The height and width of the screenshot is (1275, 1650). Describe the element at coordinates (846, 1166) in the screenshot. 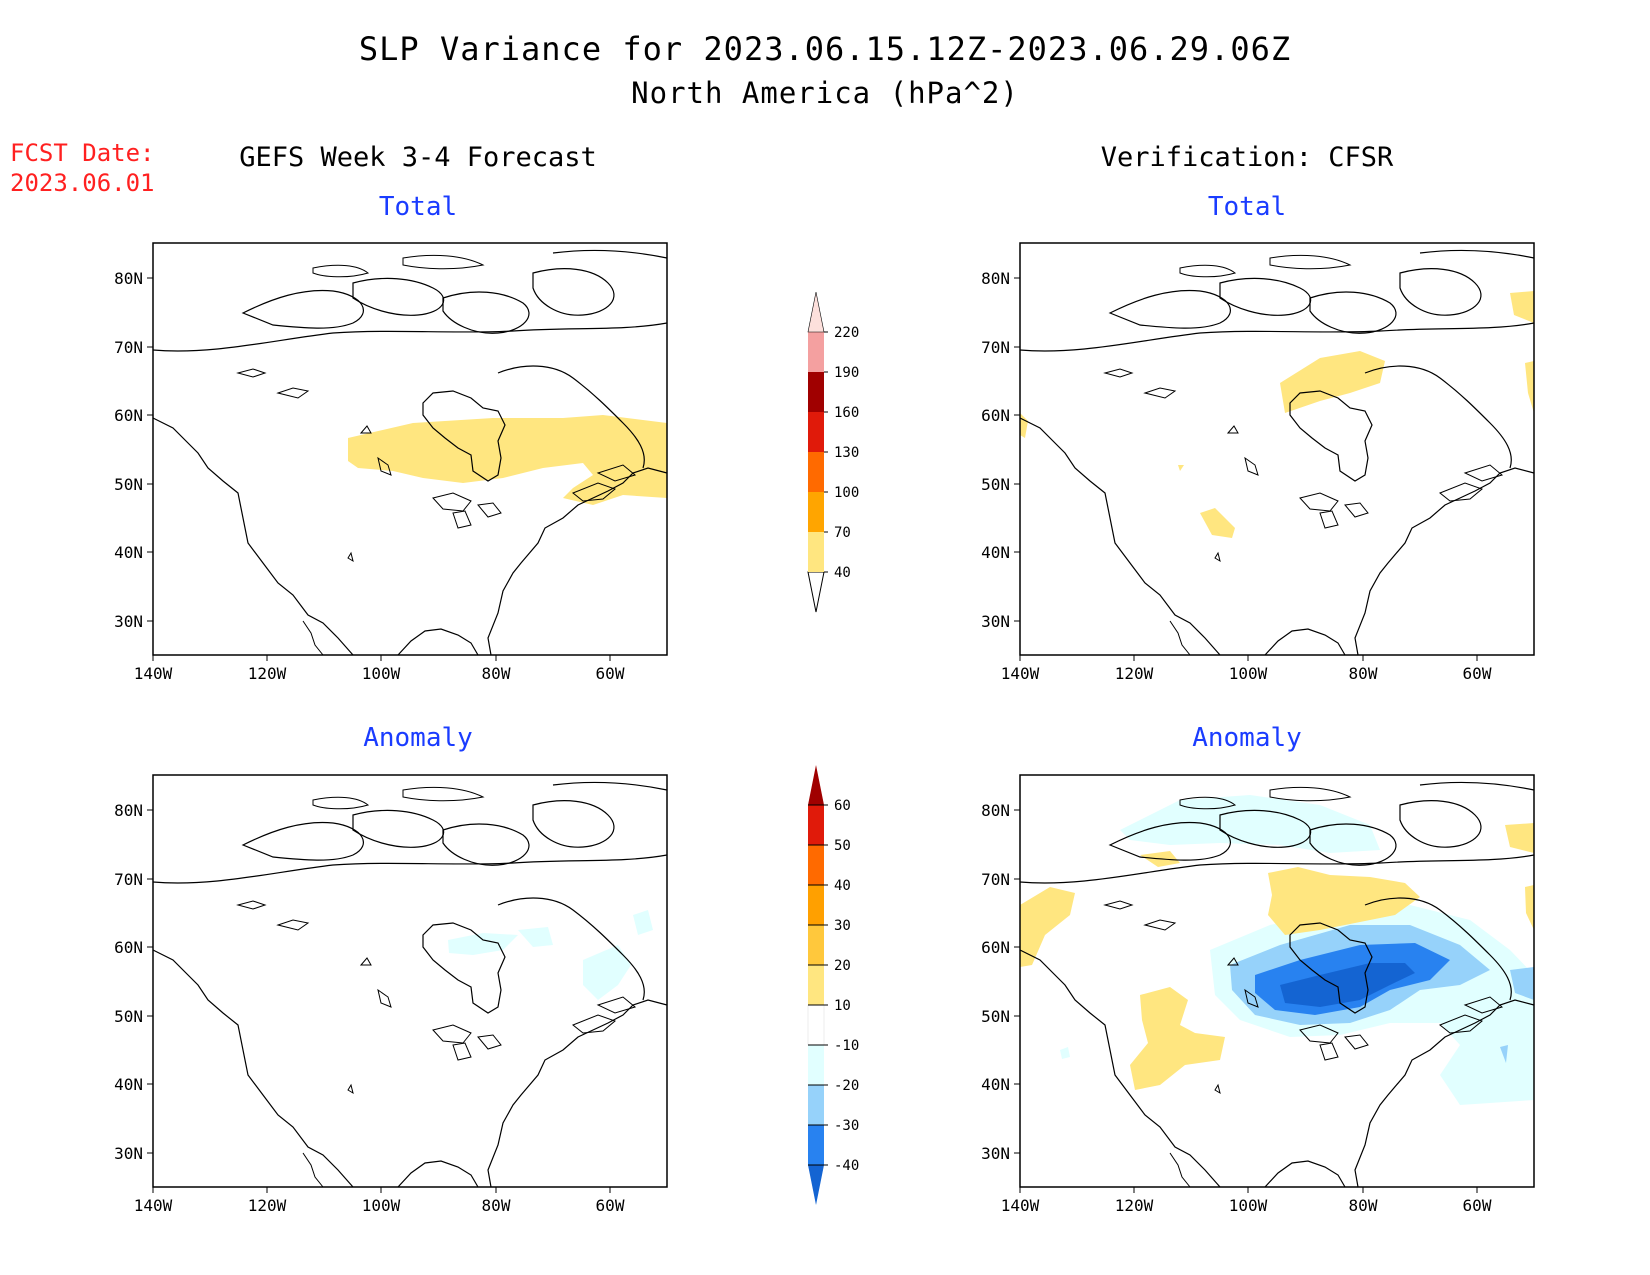

I see `colorbar-label: -40` at that location.